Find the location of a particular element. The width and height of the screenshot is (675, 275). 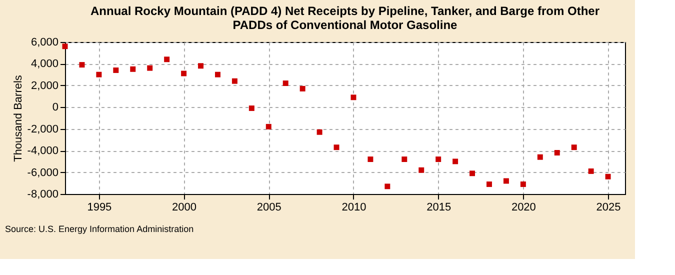

y-tick-label: -2,000 is located at coordinates (42, 129).